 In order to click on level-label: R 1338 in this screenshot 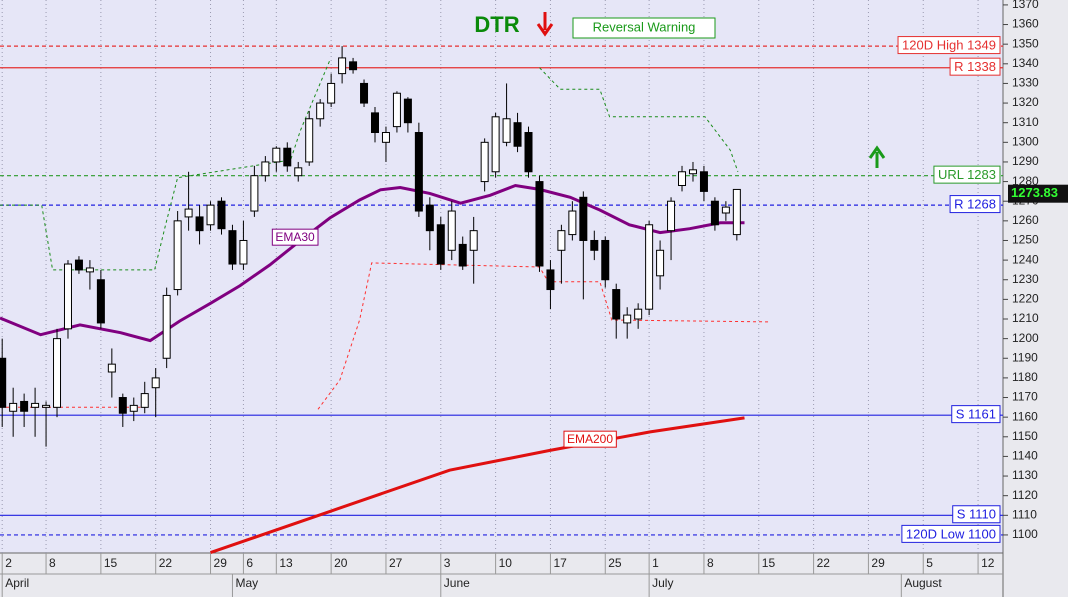, I will do `click(975, 66)`.